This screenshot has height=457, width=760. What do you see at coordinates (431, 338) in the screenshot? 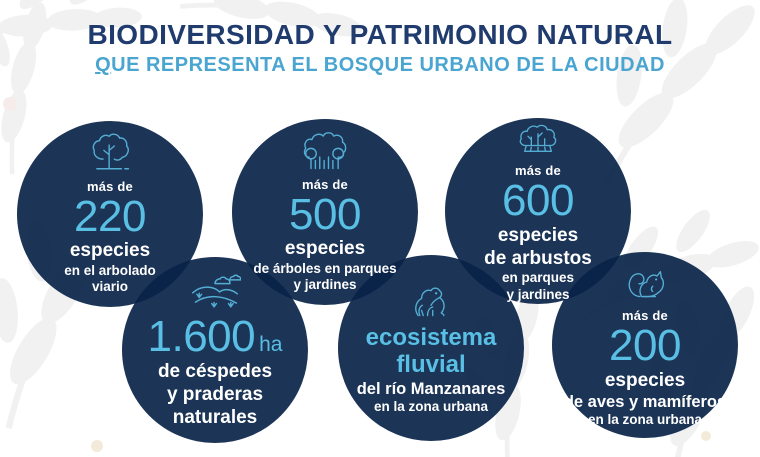
I see `stat-title: ecosistema` at bounding box center [431, 338].